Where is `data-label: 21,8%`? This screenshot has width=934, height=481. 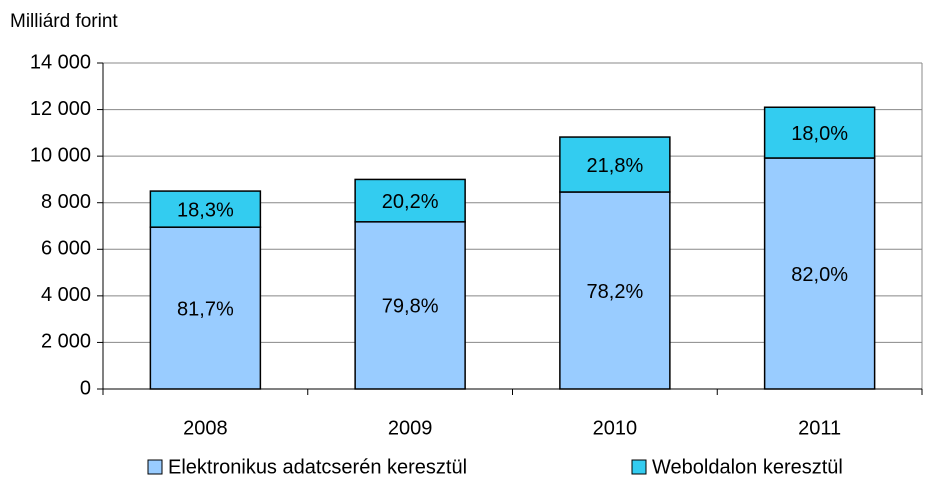
data-label: 21,8% is located at coordinates (615, 166).